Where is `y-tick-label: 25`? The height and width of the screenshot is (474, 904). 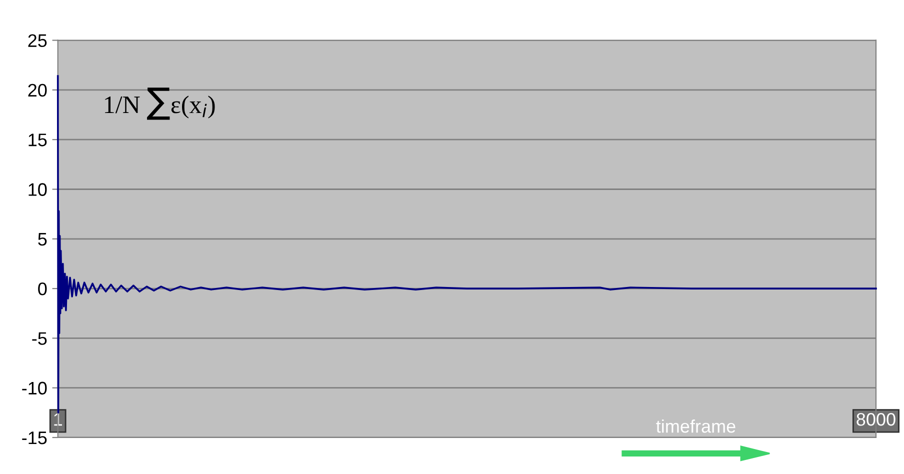 y-tick-label: 25 is located at coordinates (37, 41).